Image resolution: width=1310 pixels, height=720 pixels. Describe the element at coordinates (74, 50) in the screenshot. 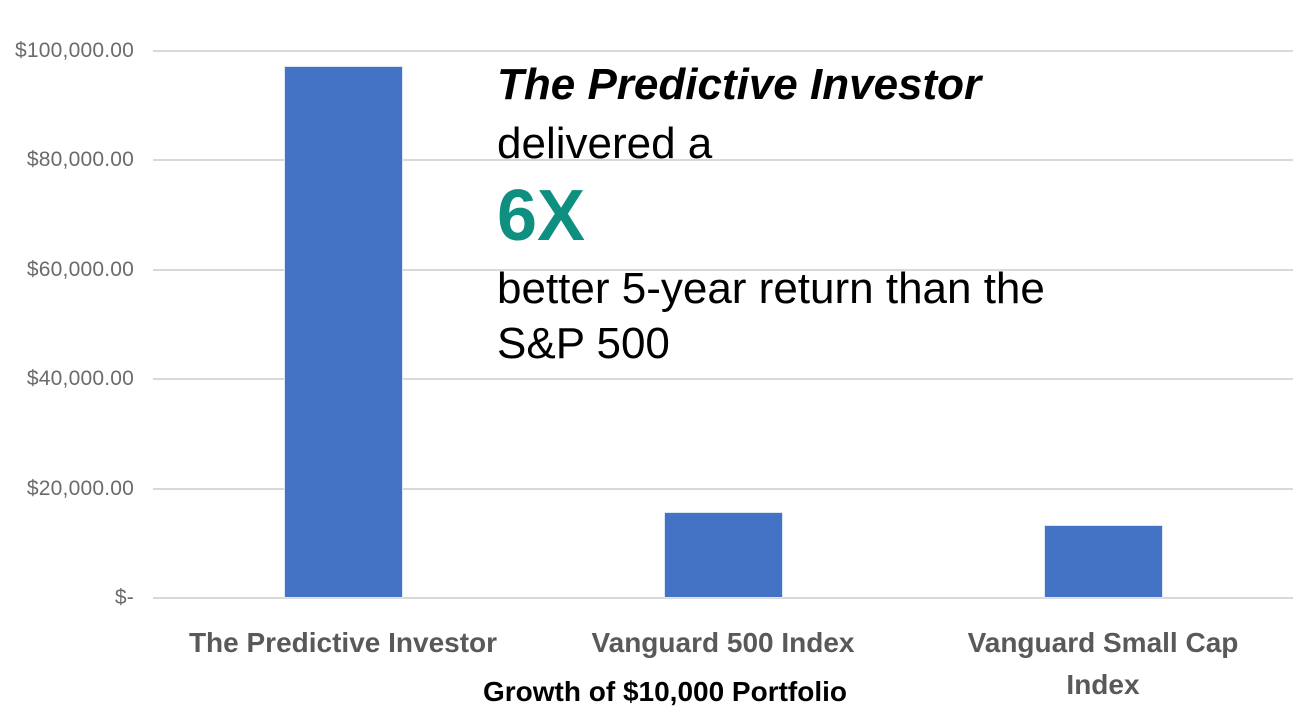

I see `y-axis-tick-label: $100,000.00` at that location.